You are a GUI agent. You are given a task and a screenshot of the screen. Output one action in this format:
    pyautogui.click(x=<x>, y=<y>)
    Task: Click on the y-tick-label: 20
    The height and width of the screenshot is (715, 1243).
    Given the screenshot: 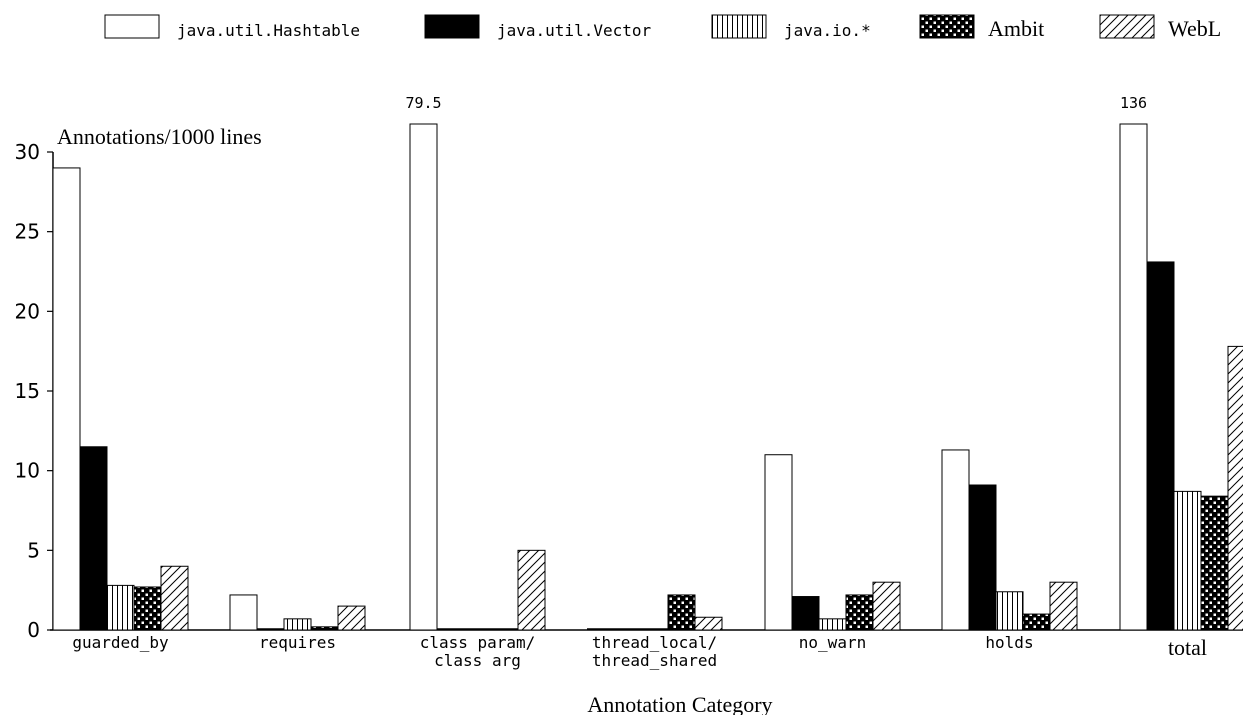 What is the action you would take?
    pyautogui.click(x=27, y=311)
    